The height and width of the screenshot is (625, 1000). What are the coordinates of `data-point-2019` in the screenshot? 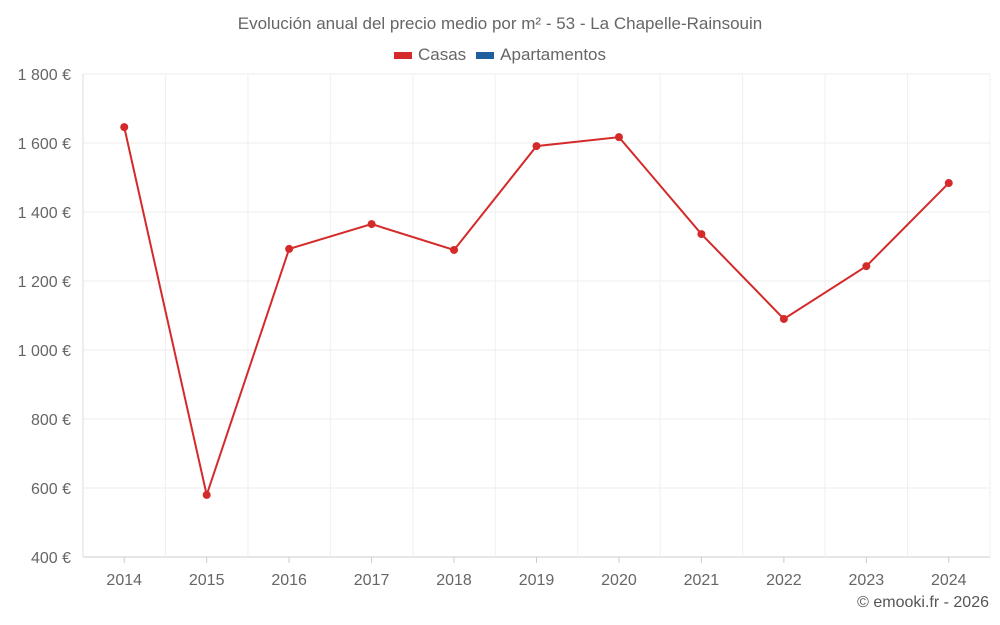 It's located at (536, 146).